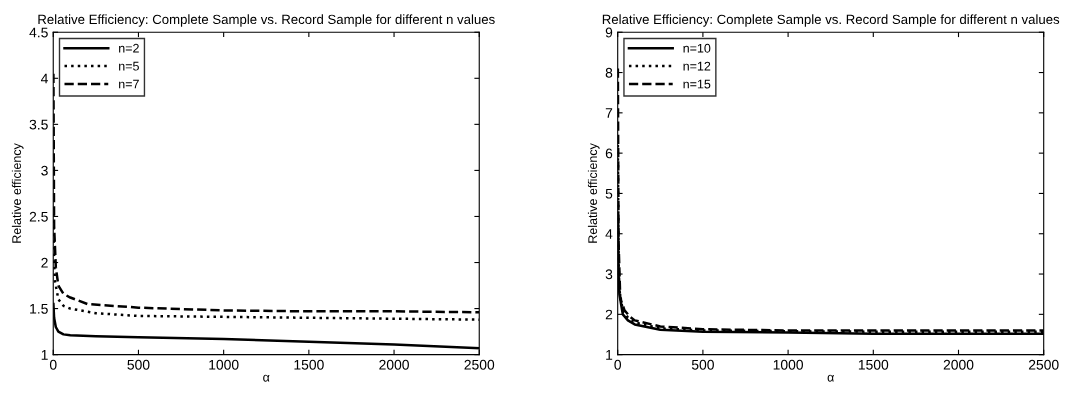  Describe the element at coordinates (609, 153) in the screenshot. I see `y-tick-label: 6` at that location.